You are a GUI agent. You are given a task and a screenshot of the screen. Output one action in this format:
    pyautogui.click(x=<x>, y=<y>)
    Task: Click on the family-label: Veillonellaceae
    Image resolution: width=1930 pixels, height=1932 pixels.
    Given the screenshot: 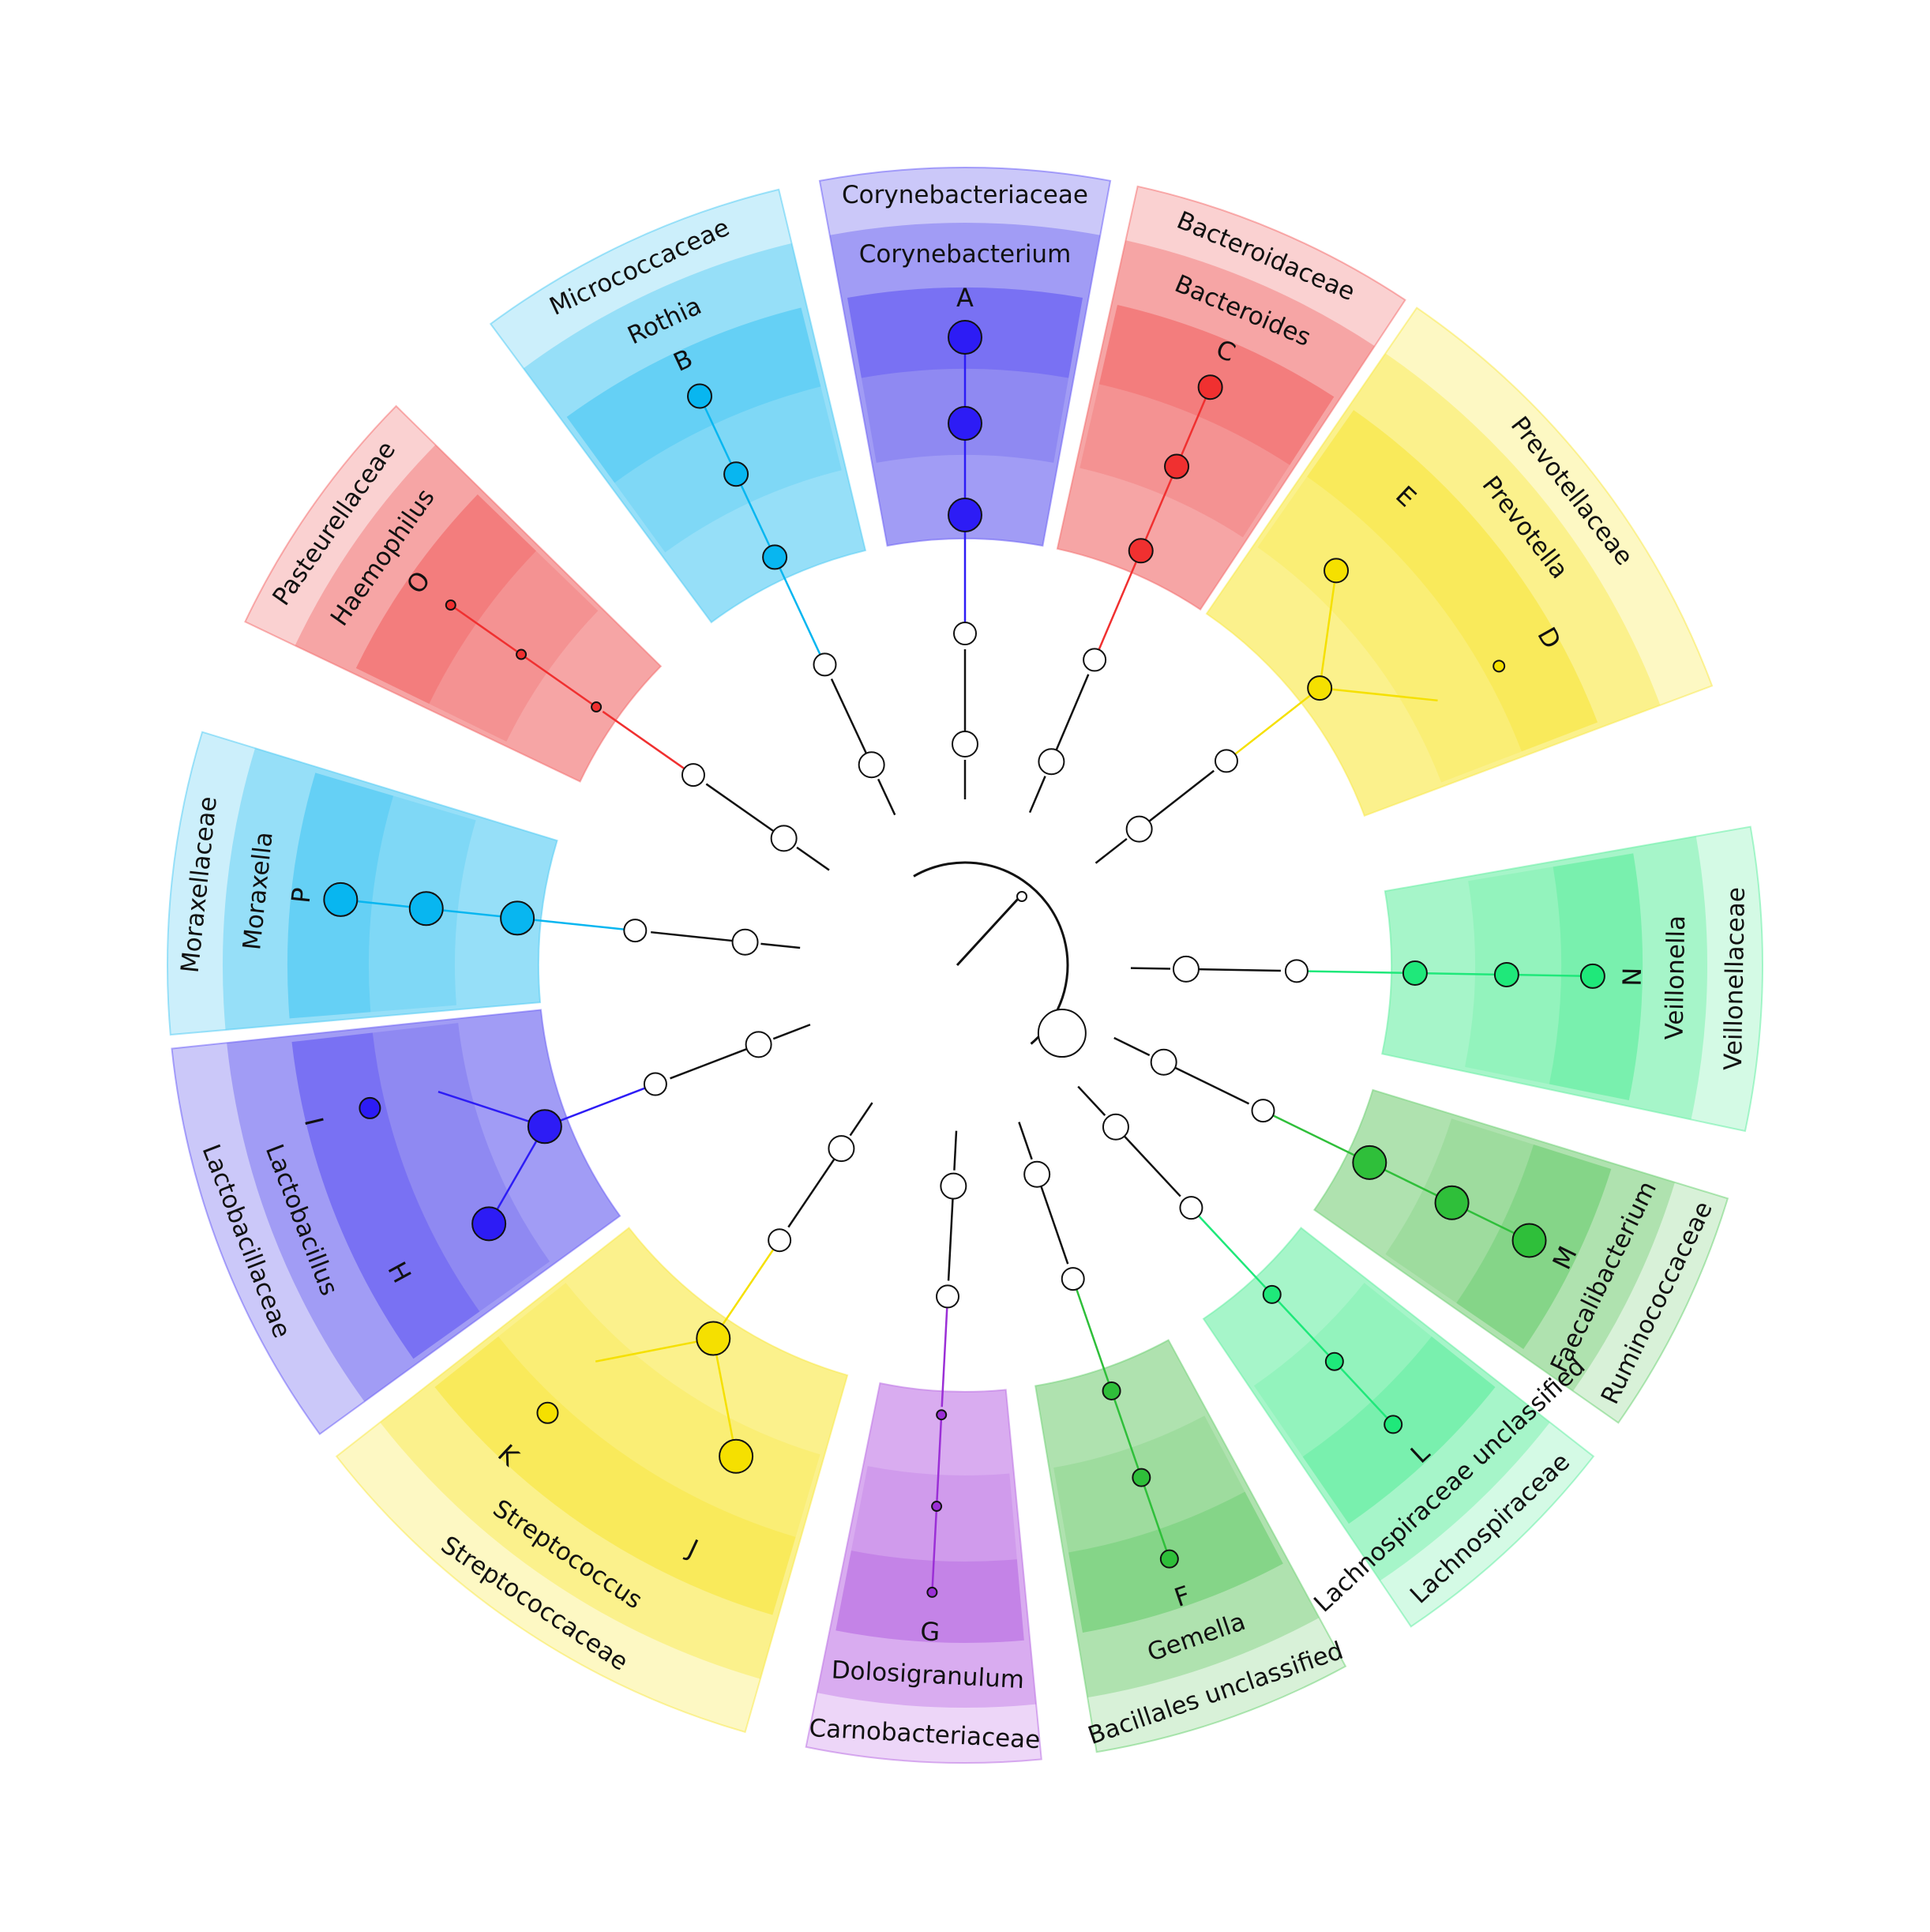 What is the action you would take?
    pyautogui.click(x=1735, y=979)
    